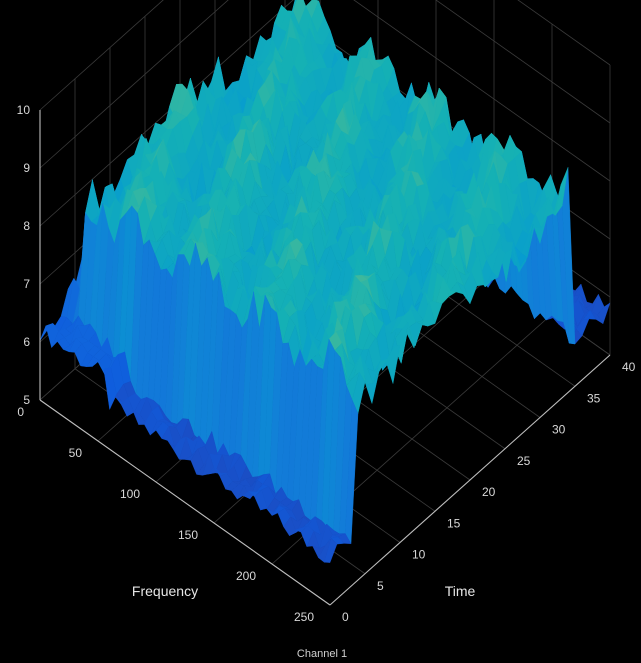  I want to click on x-tick-label: 50, so click(76, 453).